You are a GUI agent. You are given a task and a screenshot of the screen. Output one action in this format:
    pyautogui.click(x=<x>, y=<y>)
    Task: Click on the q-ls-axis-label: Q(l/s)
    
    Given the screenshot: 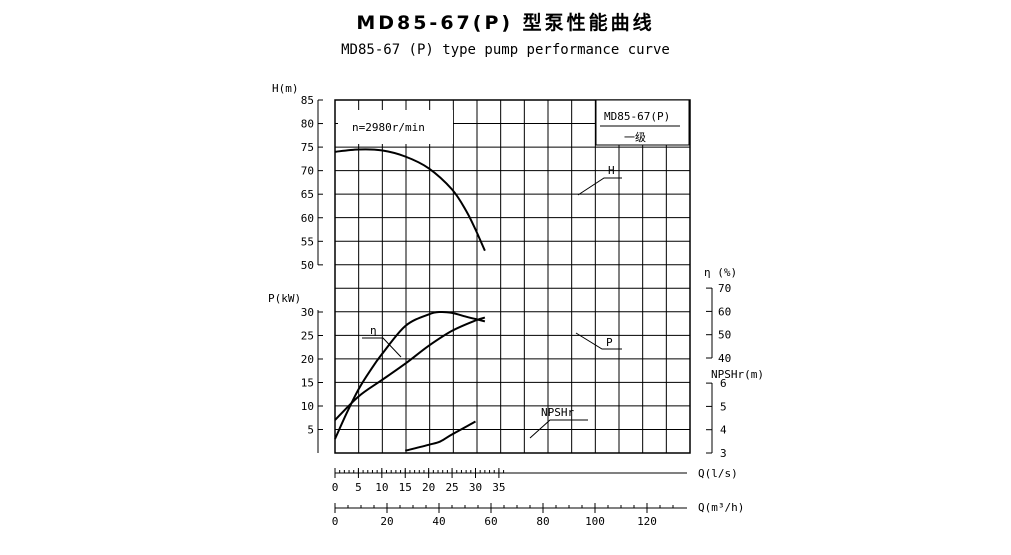 What is the action you would take?
    pyautogui.click(x=718, y=473)
    